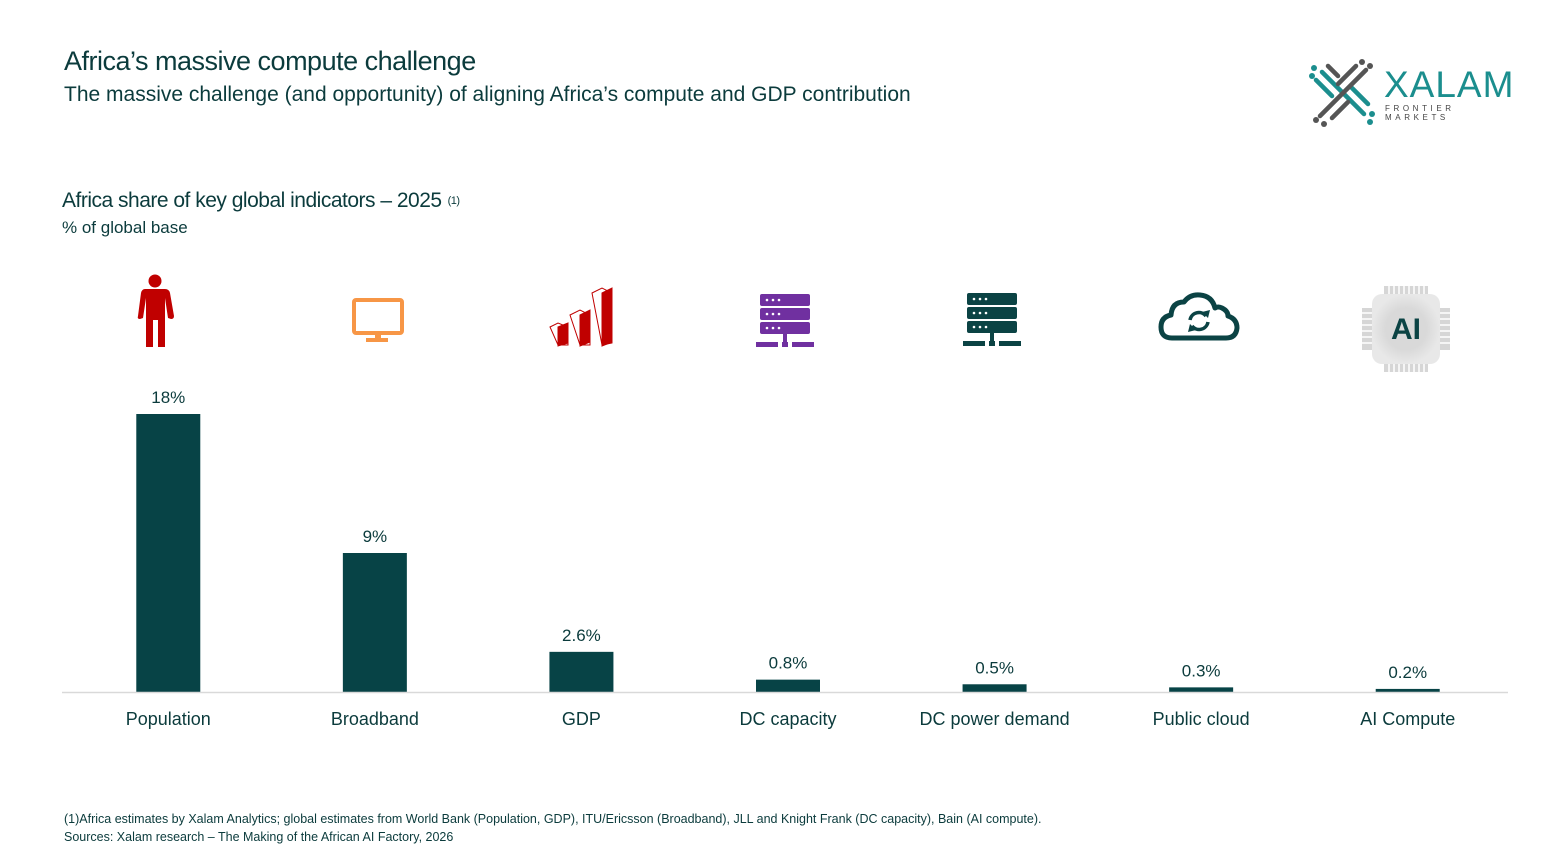 Image resolution: width=1560 pixels, height=866 pixels. What do you see at coordinates (581, 635) in the screenshot?
I see `data-label: 2.6%` at bounding box center [581, 635].